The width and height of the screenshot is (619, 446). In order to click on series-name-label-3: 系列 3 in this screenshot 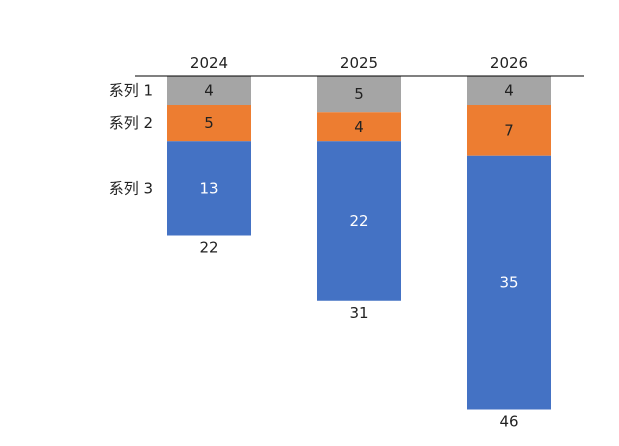, I will do `click(131, 188)`.